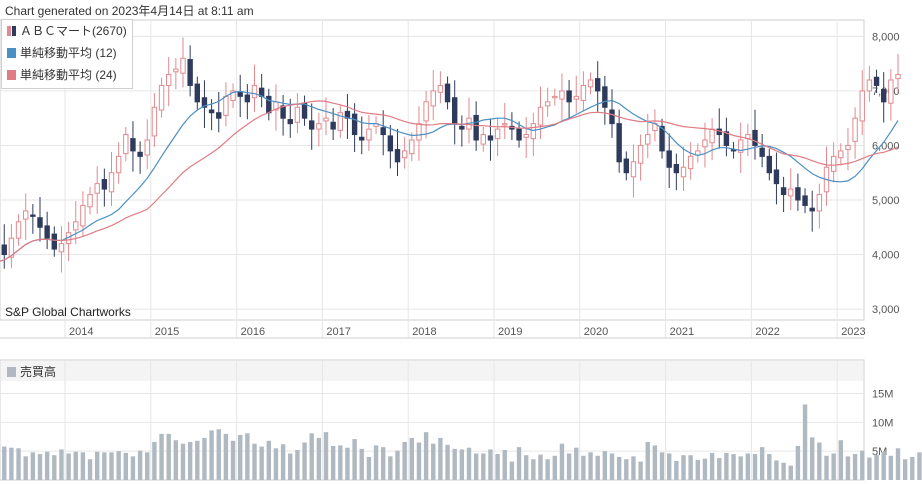 The width and height of the screenshot is (922, 484). Describe the element at coordinates (68, 312) in the screenshot. I see `chart-watermark: S&P Global Chartworks` at that location.